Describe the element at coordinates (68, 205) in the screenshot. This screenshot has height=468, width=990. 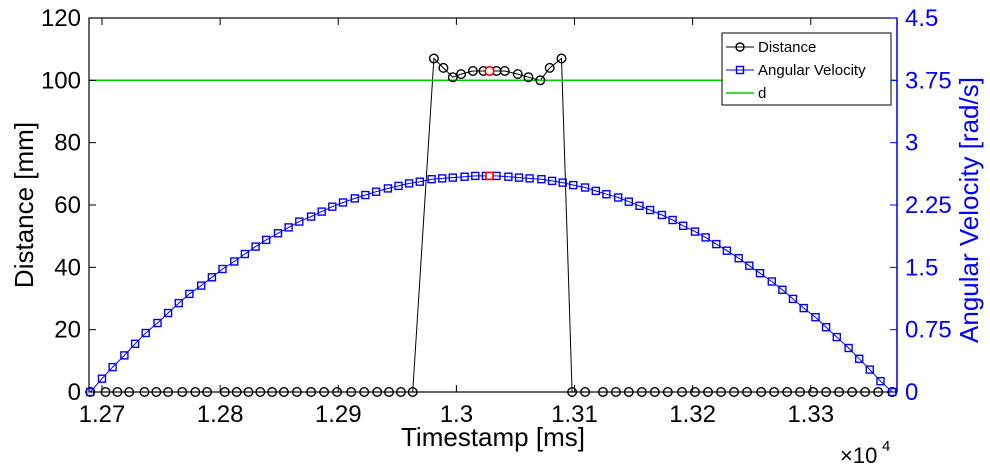
I see `left-y-axis-ticks-group: 0 20 40 60 80 100 120` at that location.